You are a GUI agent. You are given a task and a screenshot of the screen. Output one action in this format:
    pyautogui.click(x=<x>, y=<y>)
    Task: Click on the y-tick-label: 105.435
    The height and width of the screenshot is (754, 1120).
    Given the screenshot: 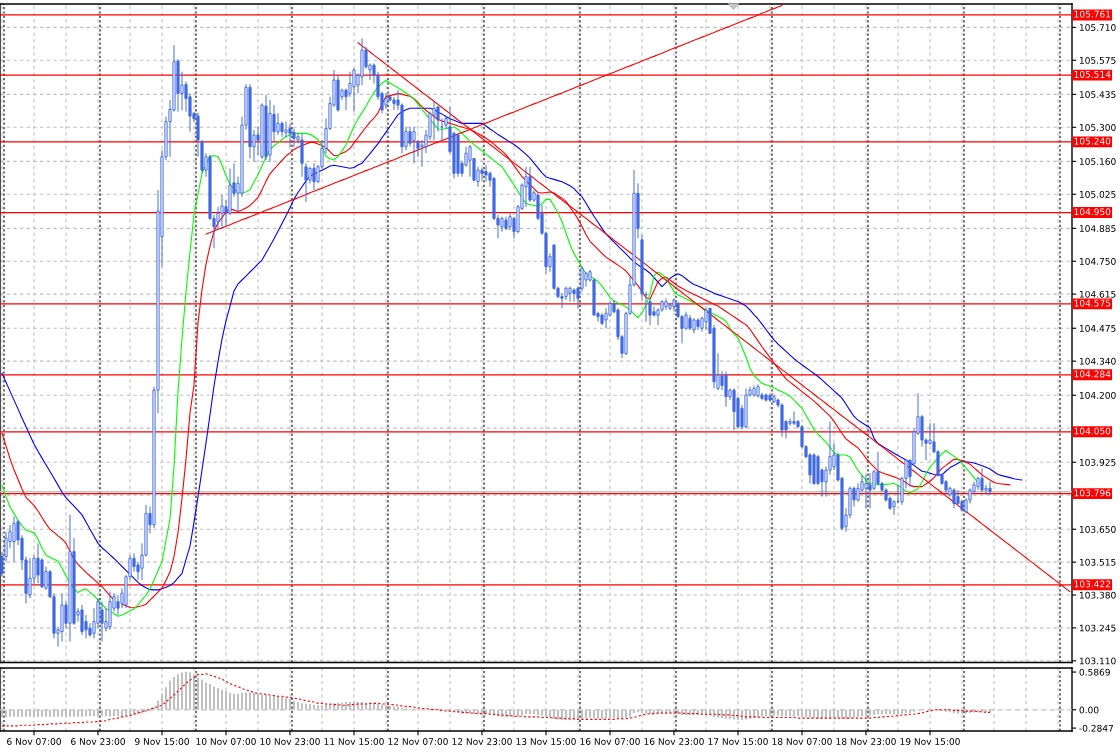 What is the action you would take?
    pyautogui.click(x=1097, y=94)
    